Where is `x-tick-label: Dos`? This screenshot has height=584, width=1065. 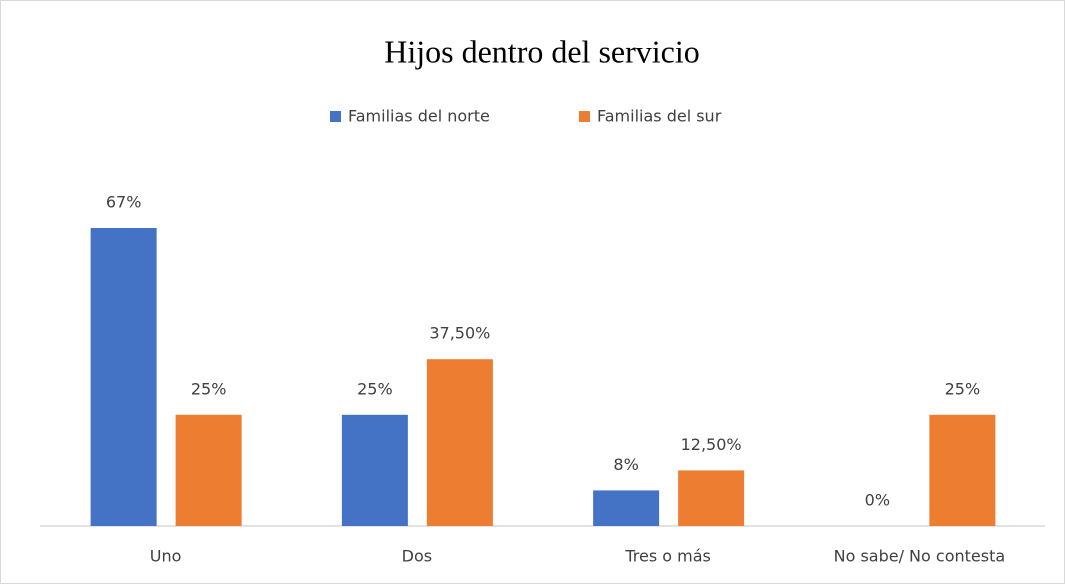
x-tick-label: Dos is located at coordinates (417, 556).